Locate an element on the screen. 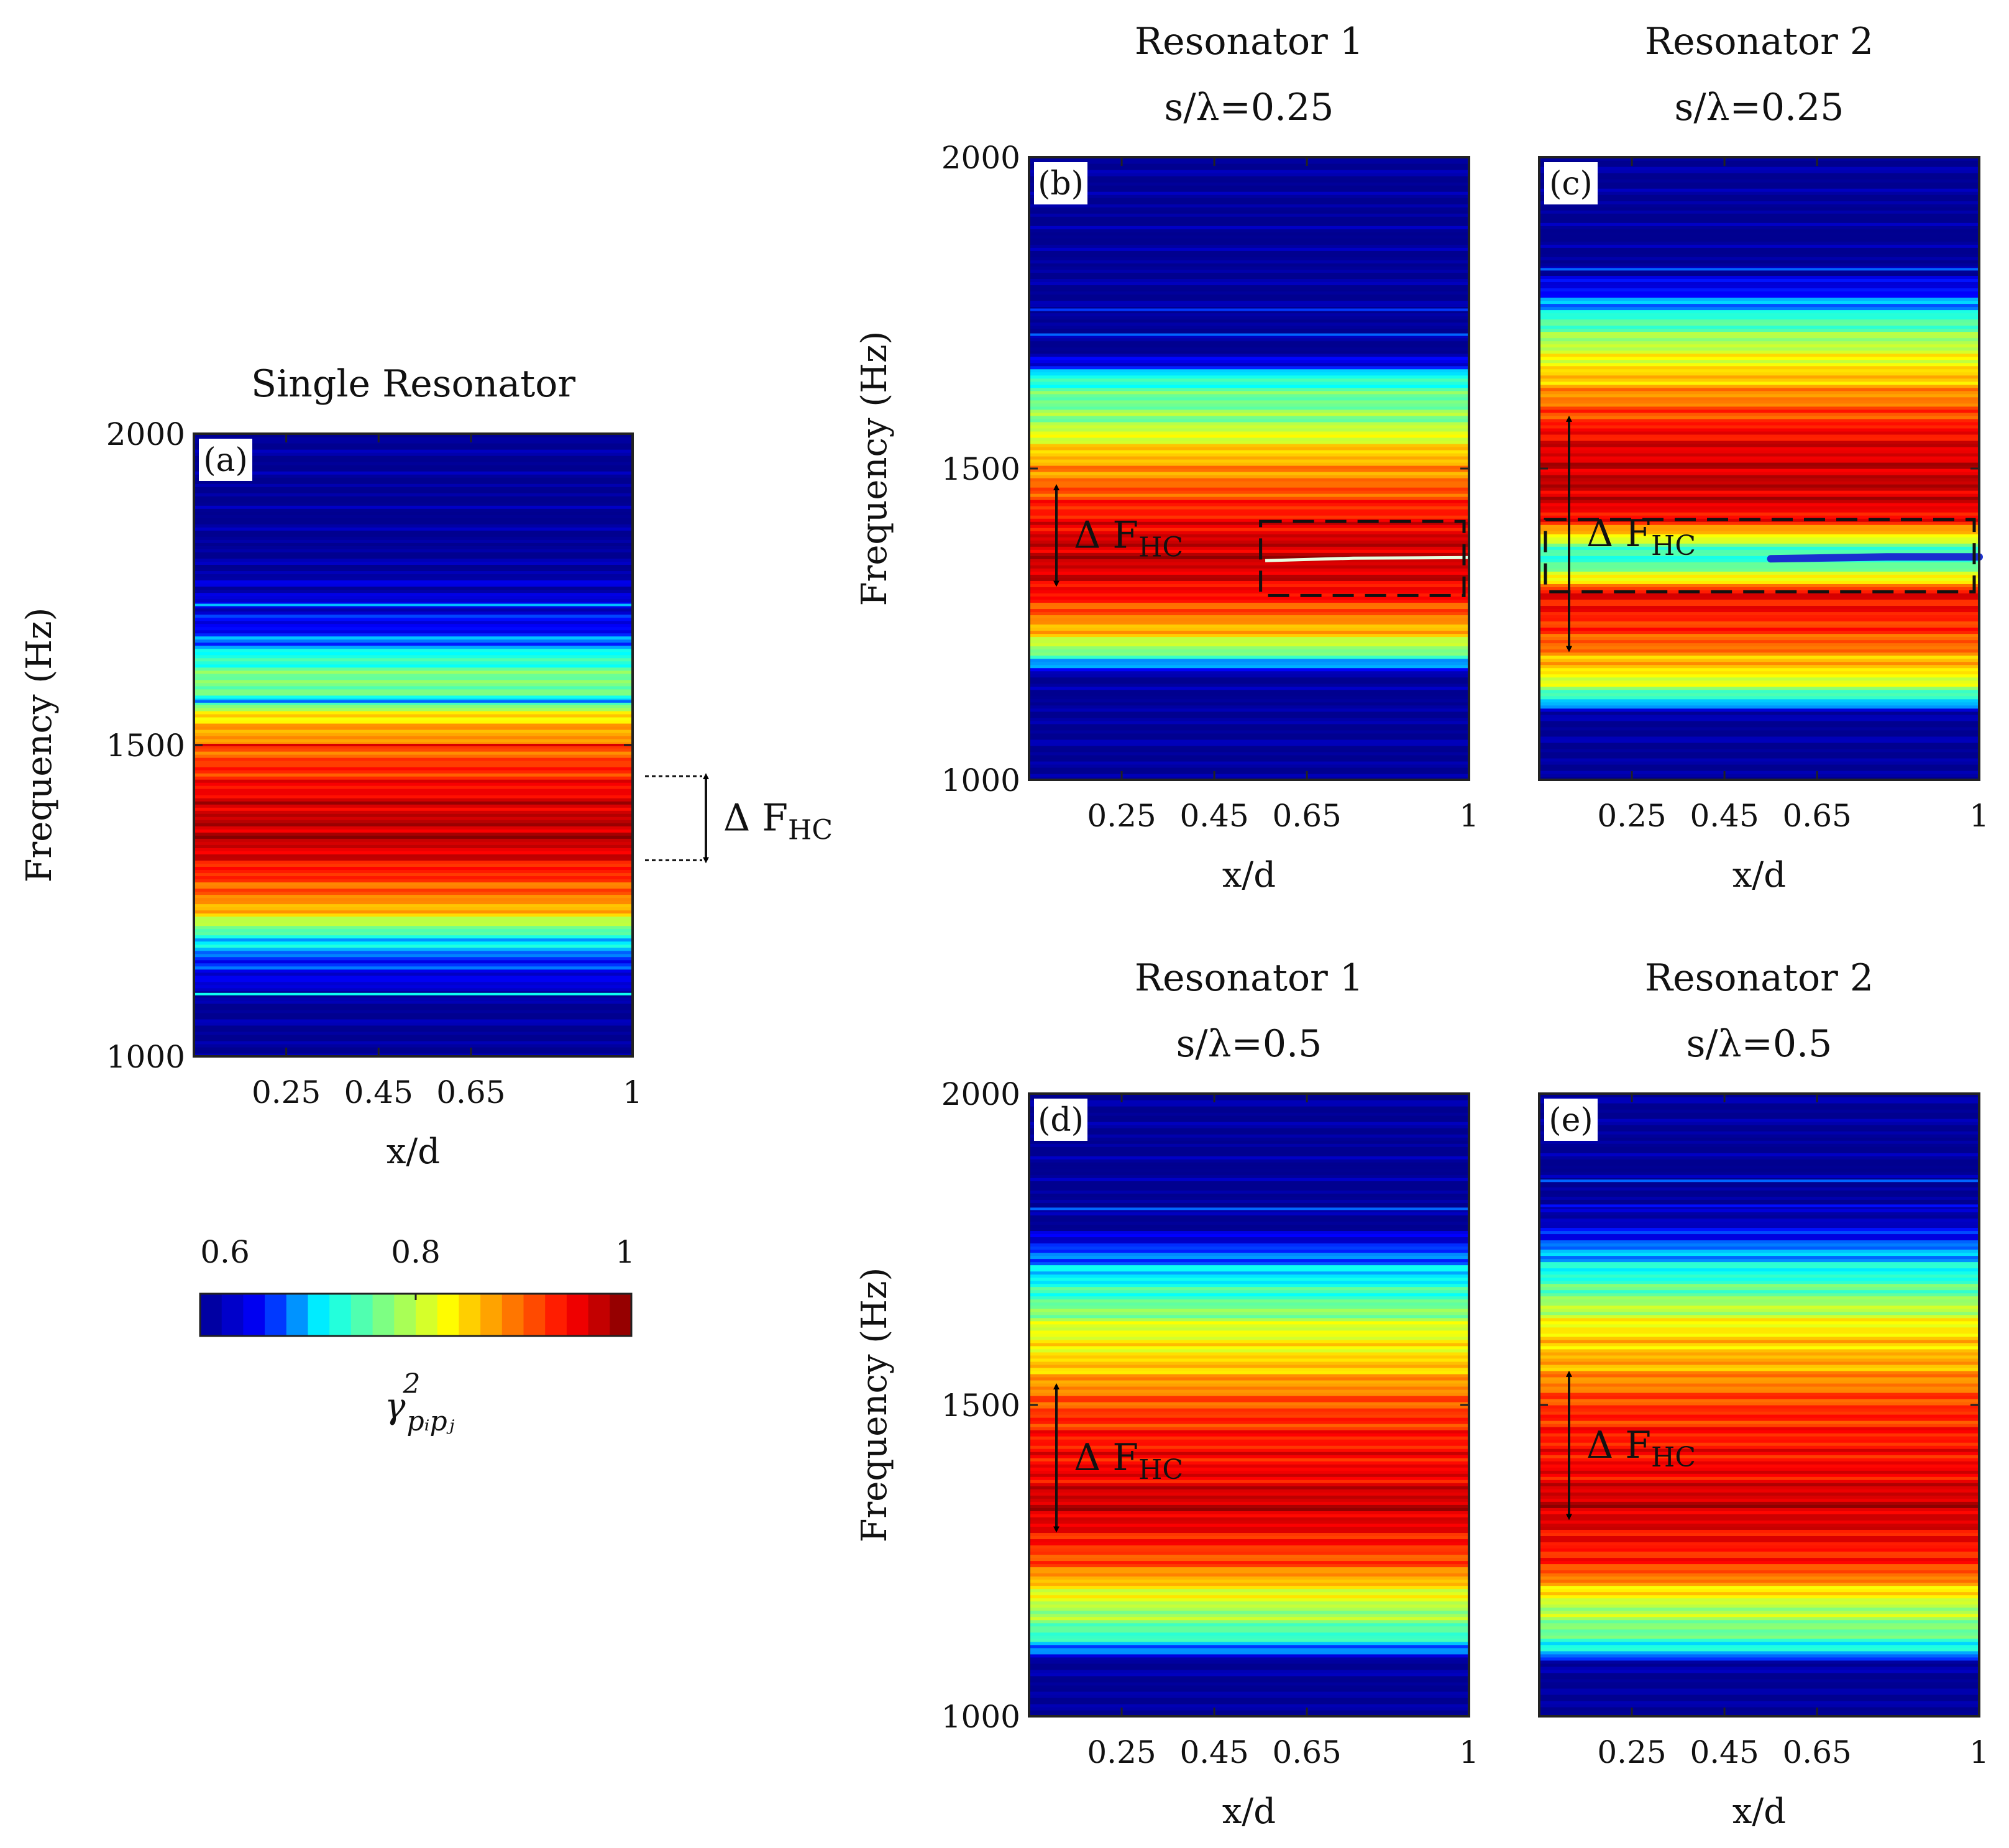 This screenshot has width=2009, height=1848. x-tick-label: 1 is located at coordinates (1979, 816).